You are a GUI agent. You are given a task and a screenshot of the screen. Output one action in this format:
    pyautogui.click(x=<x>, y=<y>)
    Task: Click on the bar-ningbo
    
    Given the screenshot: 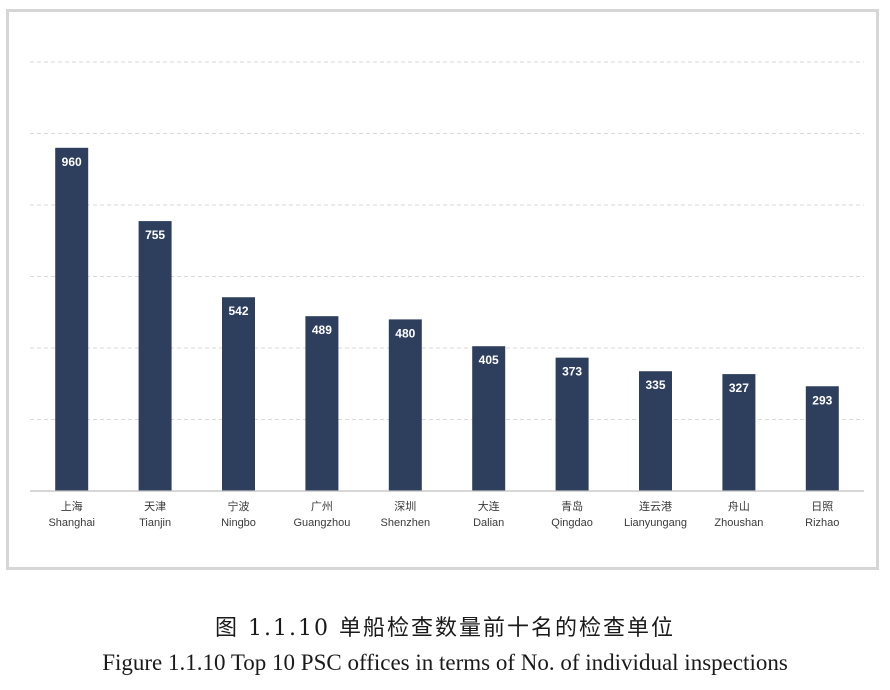 What is the action you would take?
    pyautogui.click(x=238, y=394)
    